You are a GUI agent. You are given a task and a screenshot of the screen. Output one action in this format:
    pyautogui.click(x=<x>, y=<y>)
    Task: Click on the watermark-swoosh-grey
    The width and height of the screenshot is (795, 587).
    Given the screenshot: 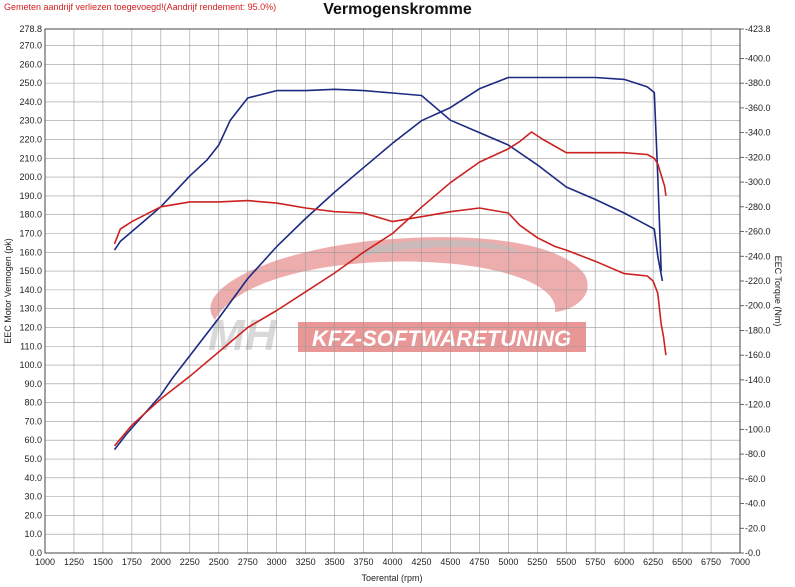 What is the action you would take?
    pyautogui.click(x=442, y=248)
    